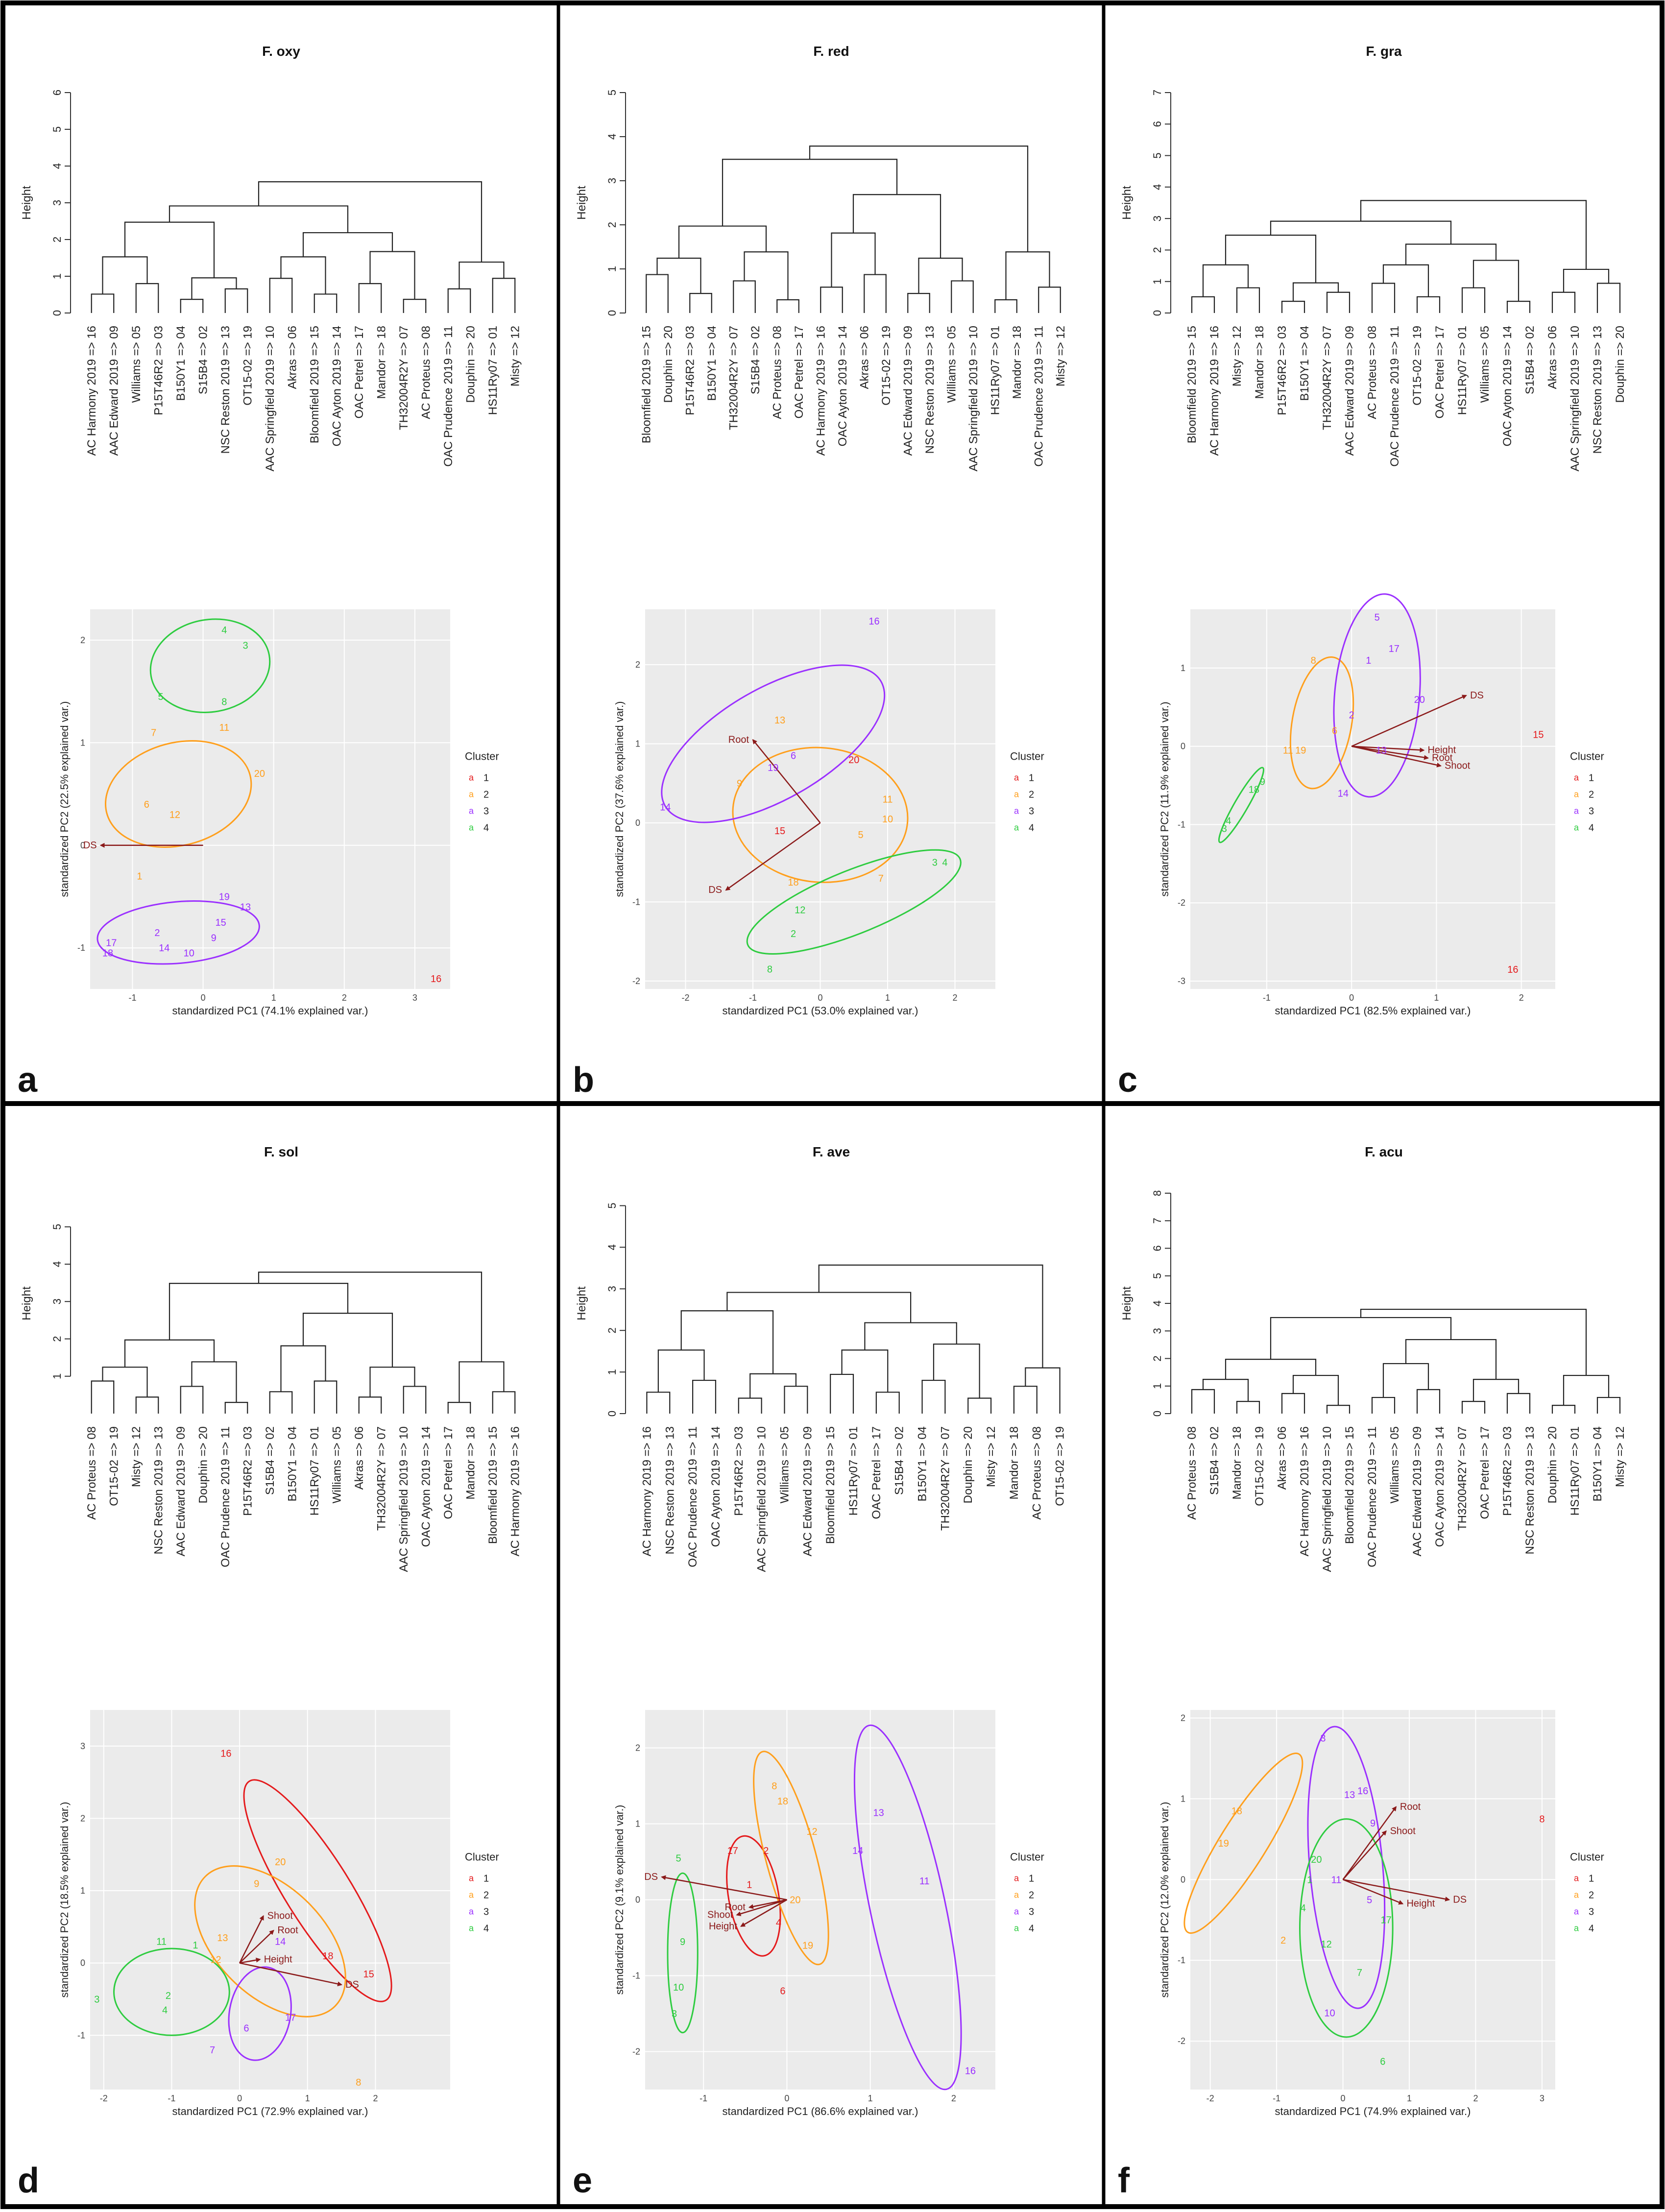  I want to click on dendro-leaf-label: Douphin => 20, so click(1552, 1464).